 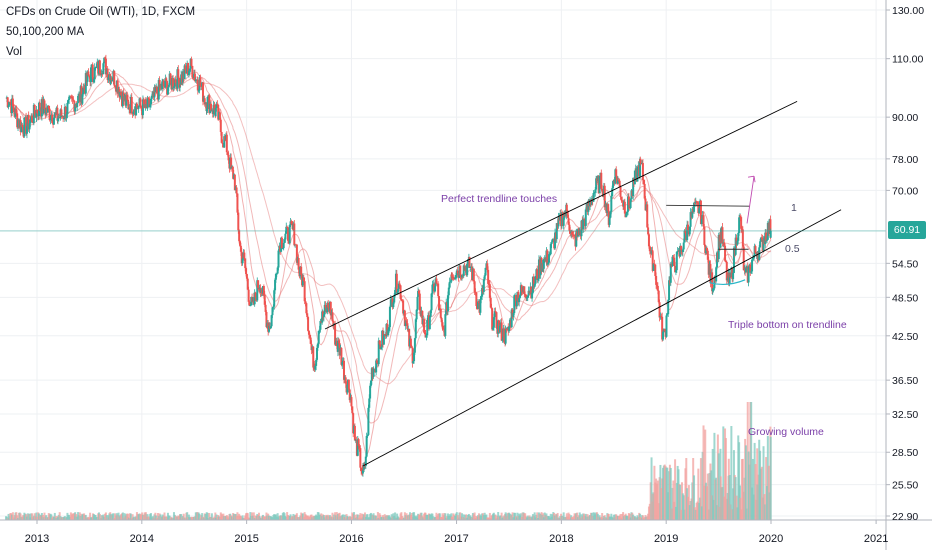 I want to click on y-tick-label: 22.90, so click(x=905, y=517).